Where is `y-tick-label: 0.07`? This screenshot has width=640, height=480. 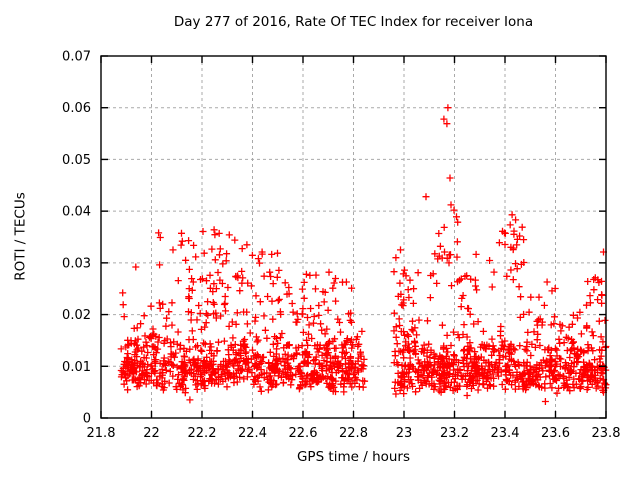 y-tick-label: 0.07 is located at coordinates (76, 57).